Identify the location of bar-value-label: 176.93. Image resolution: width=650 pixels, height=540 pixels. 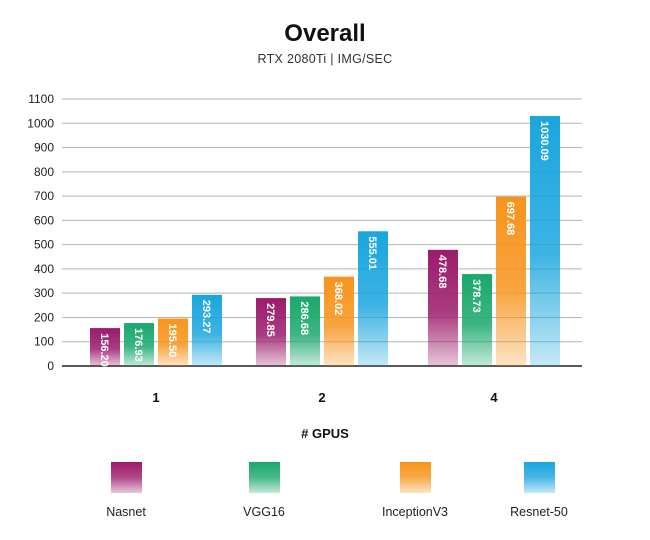
(138, 345).